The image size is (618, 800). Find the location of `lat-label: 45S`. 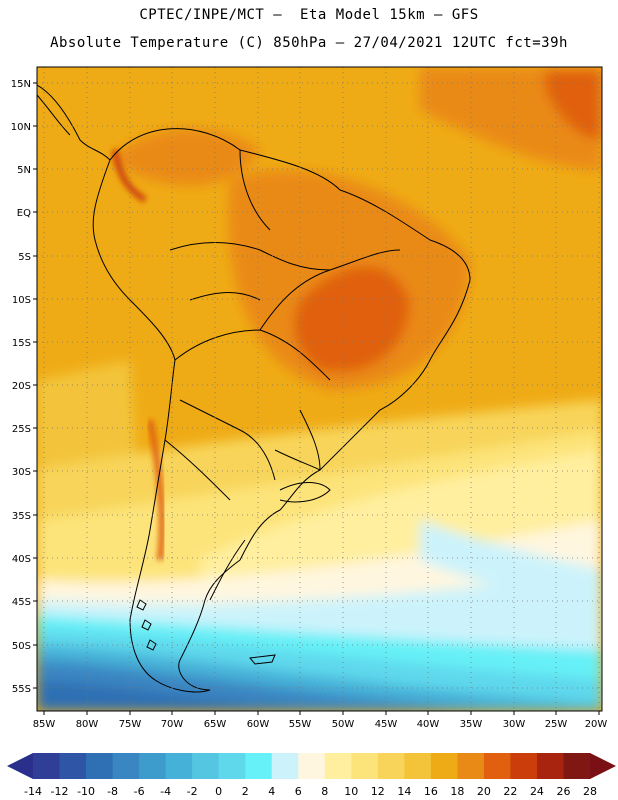

lat-label: 45S is located at coordinates (21, 602).